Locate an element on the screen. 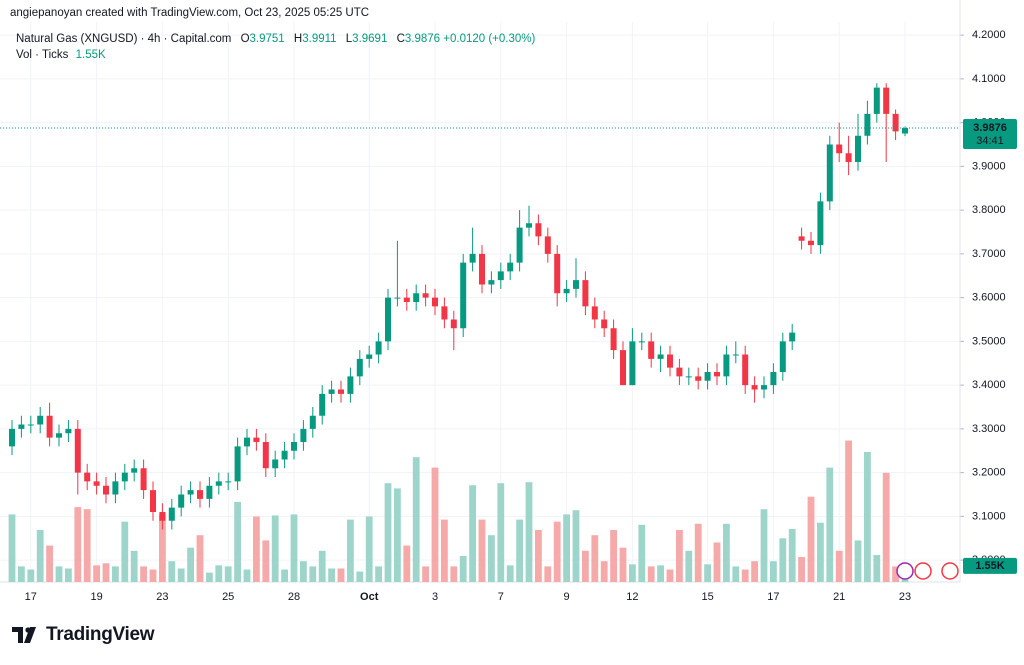 The width and height of the screenshot is (1024, 665). price-label-box is located at coordinates (990, 134).